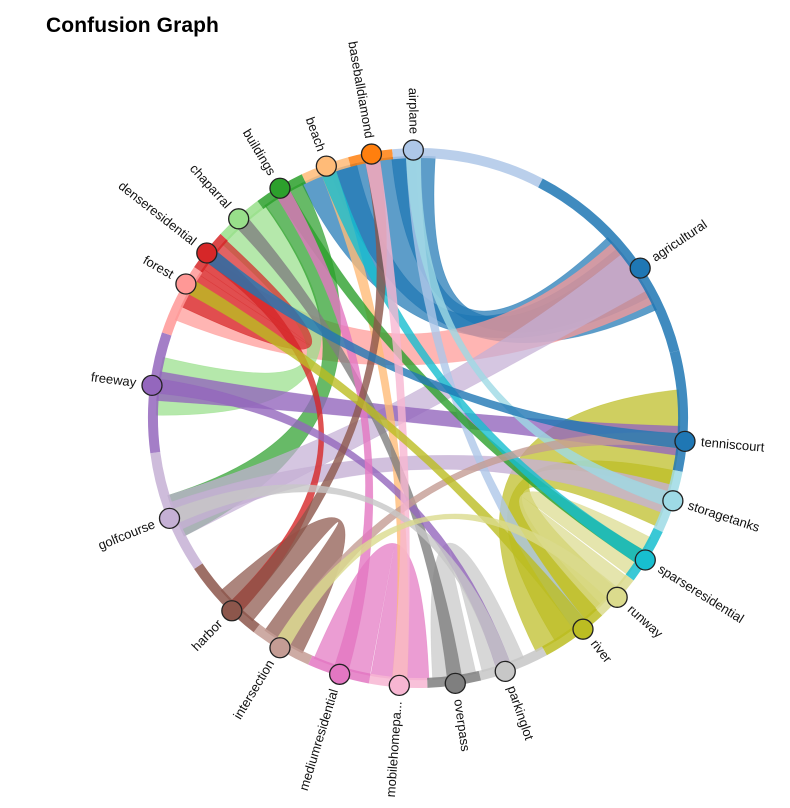  I want to click on group-arc-harbor, so click(227, 598).